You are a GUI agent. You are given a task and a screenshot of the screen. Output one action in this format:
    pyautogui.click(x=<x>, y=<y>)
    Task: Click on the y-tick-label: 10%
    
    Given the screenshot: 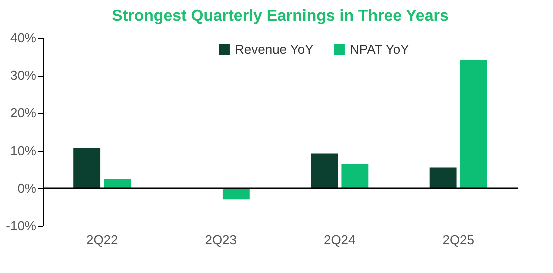 What is the action you would take?
    pyautogui.click(x=23, y=150)
    